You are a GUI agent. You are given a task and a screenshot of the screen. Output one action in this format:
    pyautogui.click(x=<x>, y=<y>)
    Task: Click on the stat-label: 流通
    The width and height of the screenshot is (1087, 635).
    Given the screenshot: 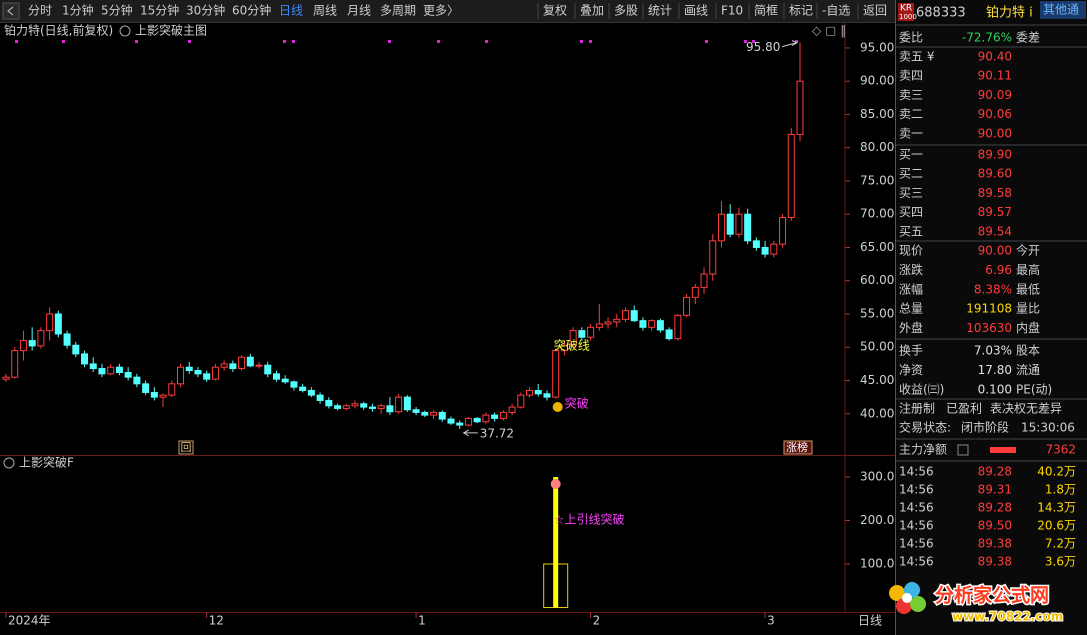 What is the action you would take?
    pyautogui.click(x=1028, y=370)
    